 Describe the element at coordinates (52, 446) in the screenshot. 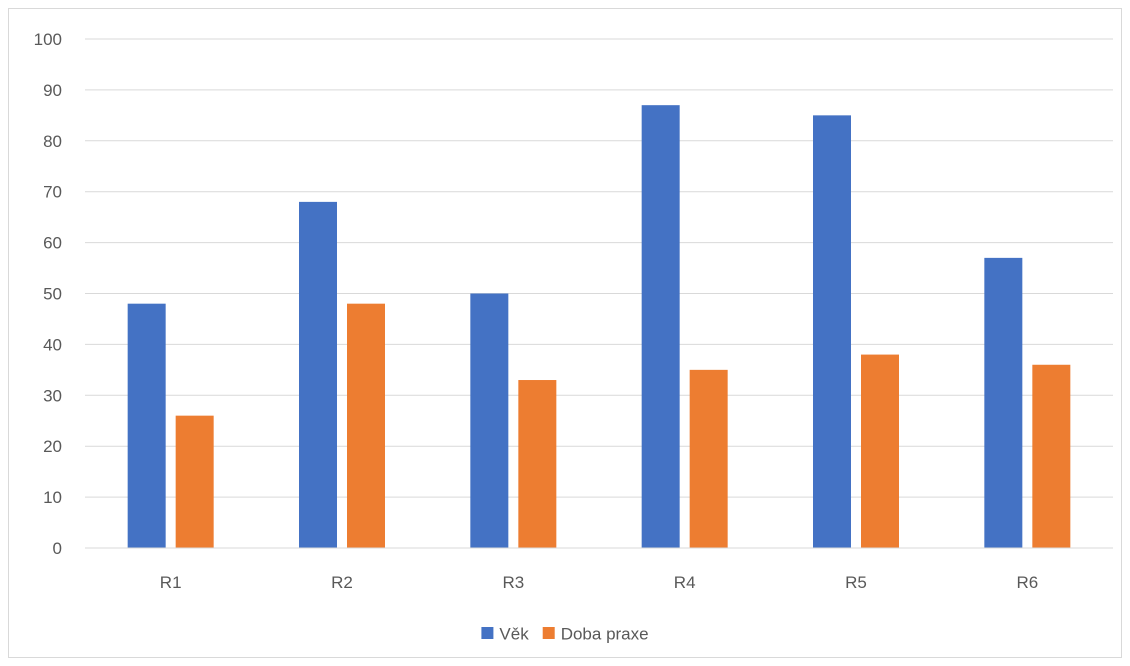

I see `y-tick-label: 20` at that location.